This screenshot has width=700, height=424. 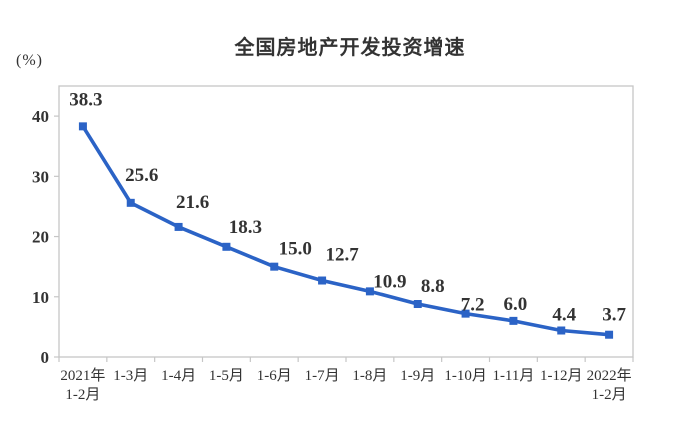 I want to click on x-tick-label: 1-8月, so click(x=369, y=376).